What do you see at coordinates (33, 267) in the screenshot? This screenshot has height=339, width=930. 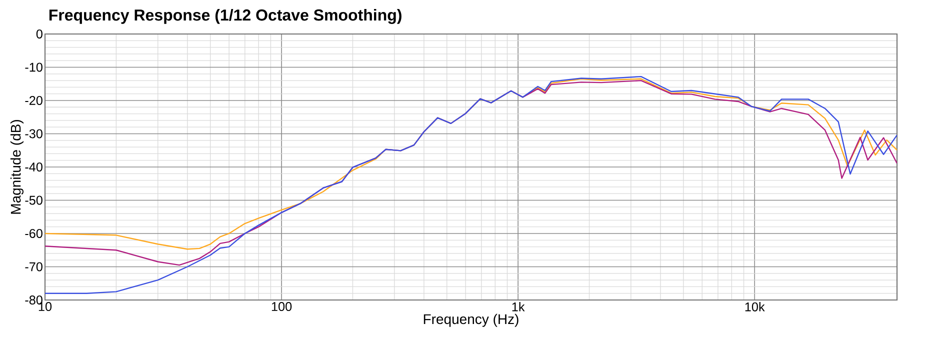 I see `y-tick-label: -70` at bounding box center [33, 267].